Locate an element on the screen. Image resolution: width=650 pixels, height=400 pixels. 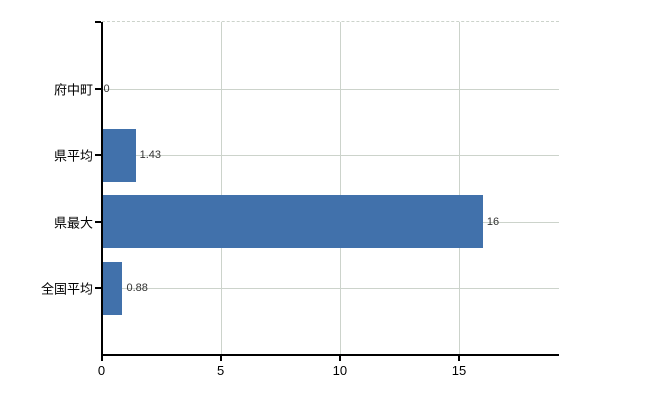
value-label: 0 is located at coordinates (106, 88).